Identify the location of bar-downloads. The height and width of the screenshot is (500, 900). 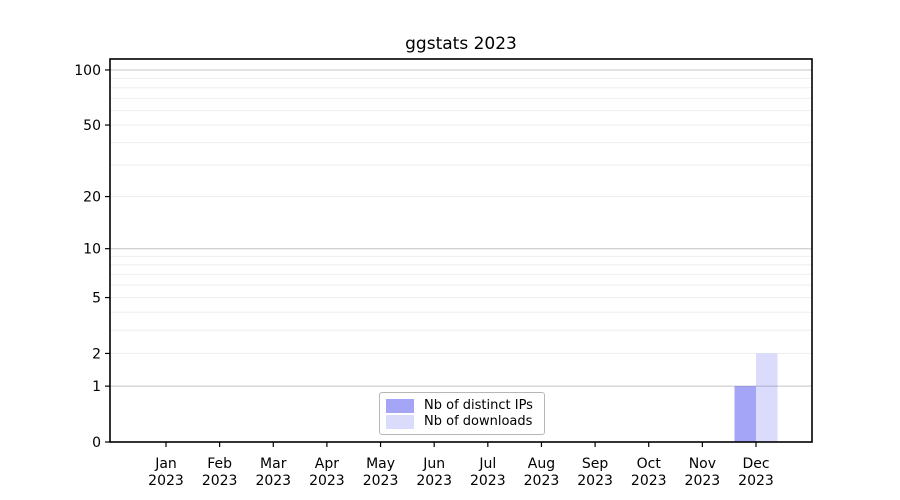
(767, 397).